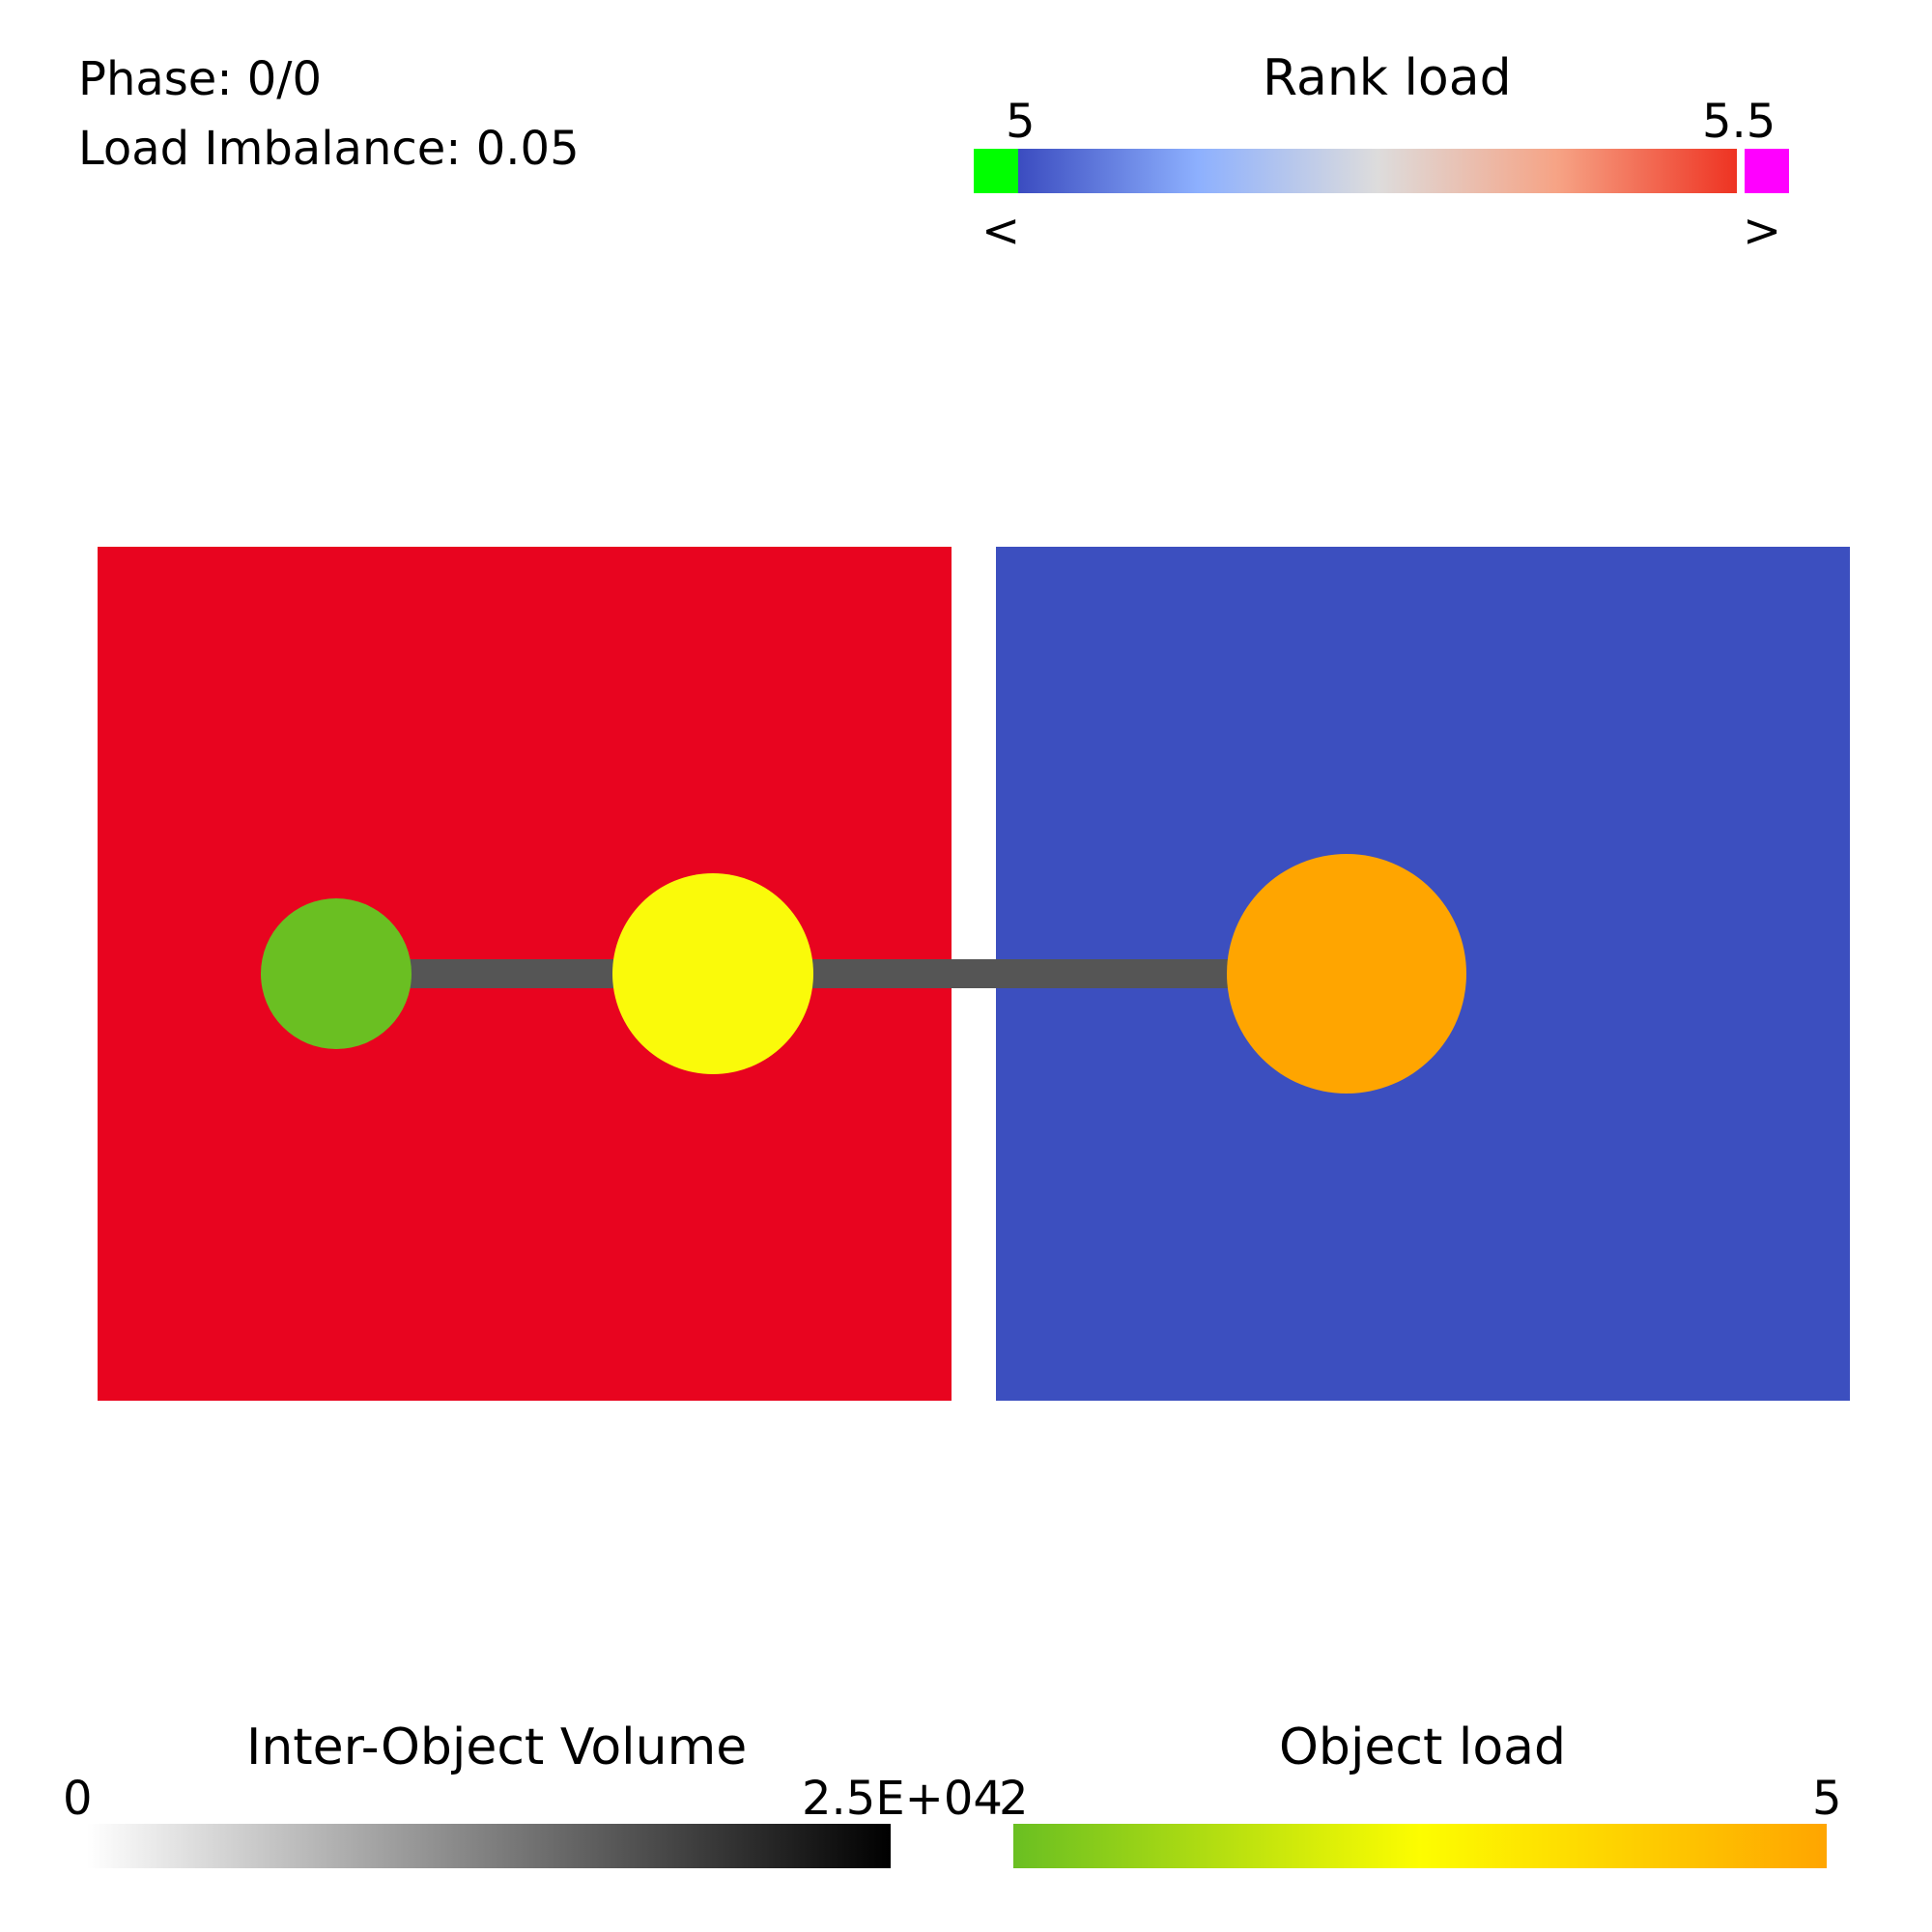 The width and height of the screenshot is (1932, 1932). What do you see at coordinates (1014, 1799) in the screenshot?
I see `object-load-min: 2` at bounding box center [1014, 1799].